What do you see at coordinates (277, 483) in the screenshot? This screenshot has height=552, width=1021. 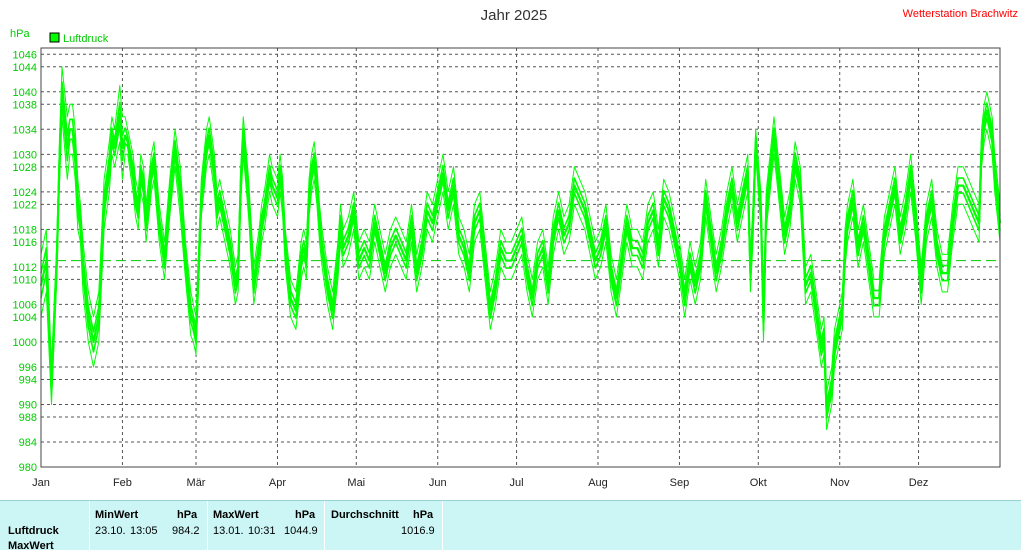 I see `x-tick-label: Apr` at bounding box center [277, 483].